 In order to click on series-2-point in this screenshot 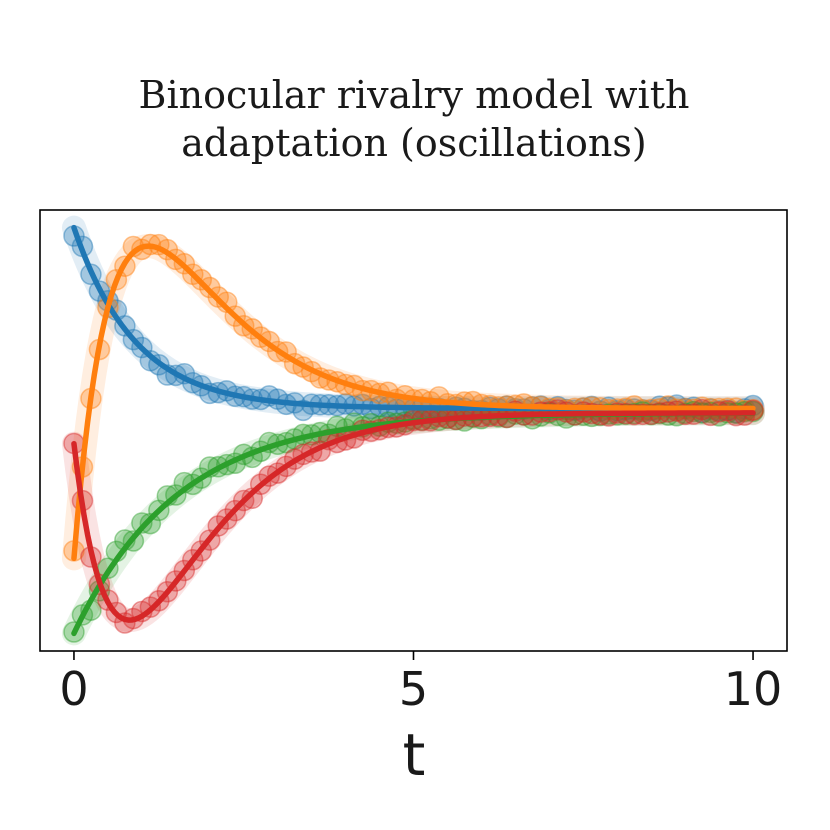, I will do `click(227, 302)`.